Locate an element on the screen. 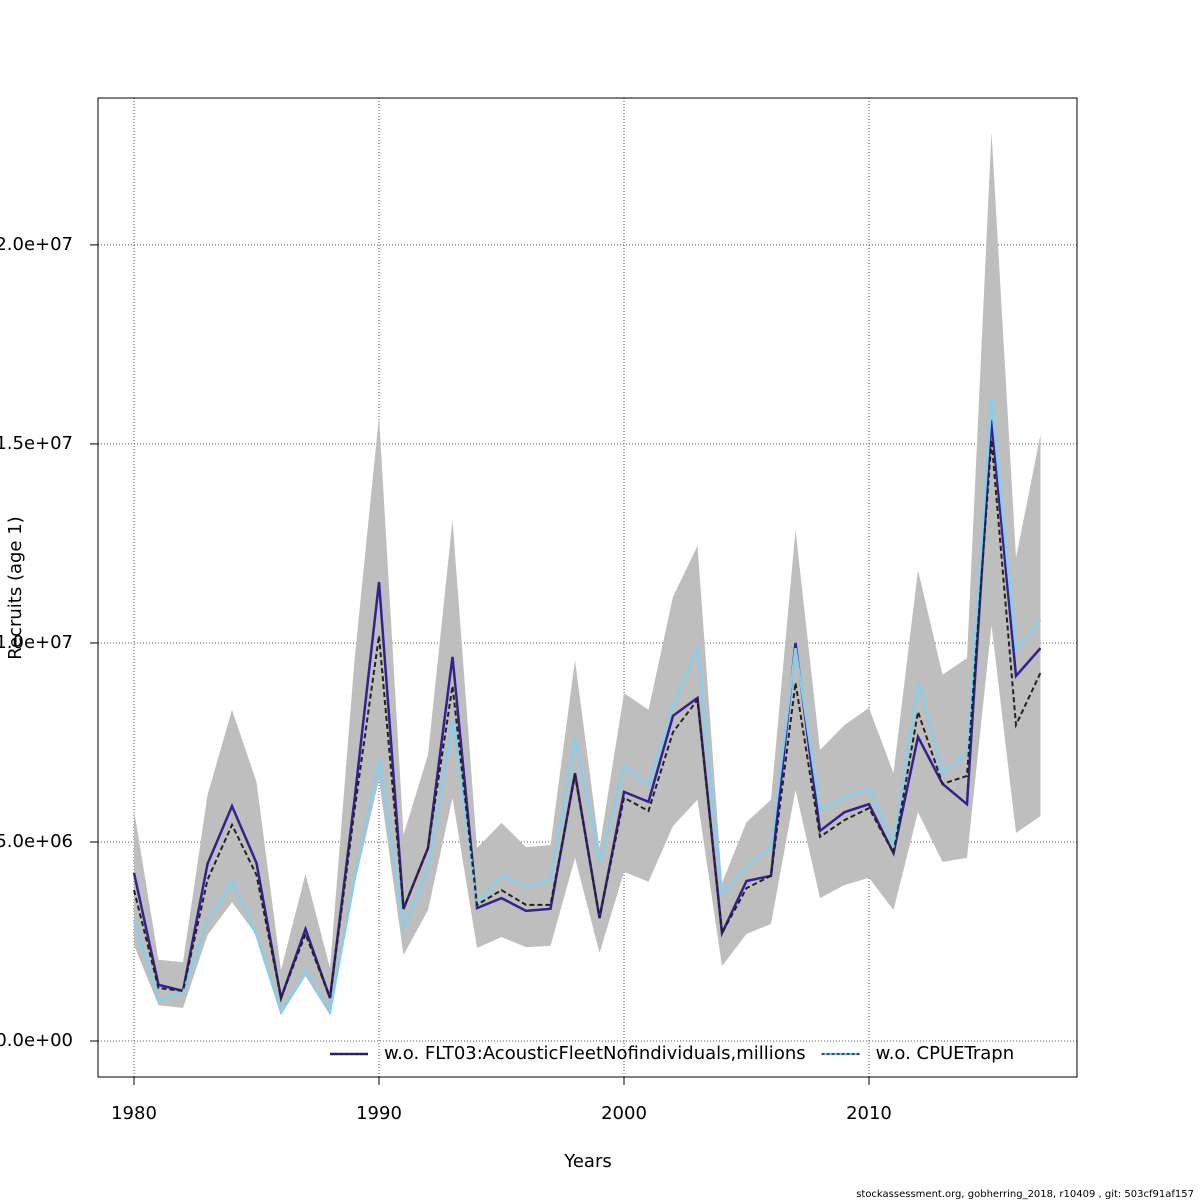 This screenshot has height=1200, width=1200. y-tick-label: 0.0e+00 is located at coordinates (36, 1040).